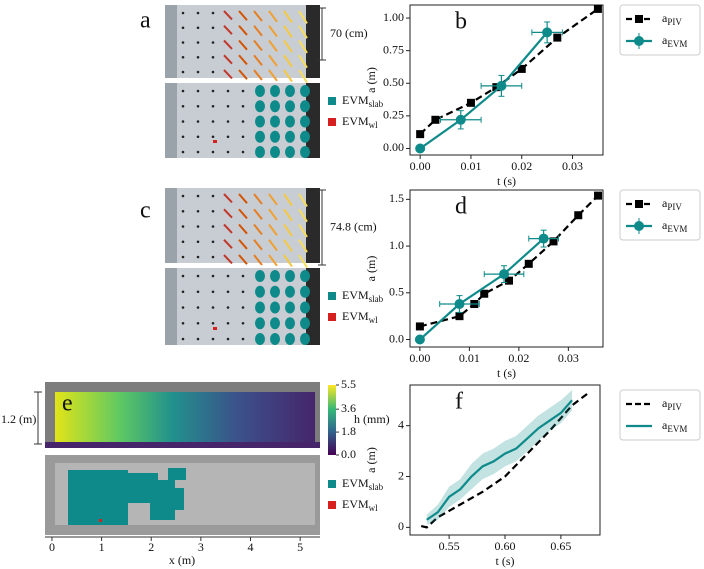 This screenshot has width=704, height=569. I want to click on label-sub: PIV, so click(674, 407).